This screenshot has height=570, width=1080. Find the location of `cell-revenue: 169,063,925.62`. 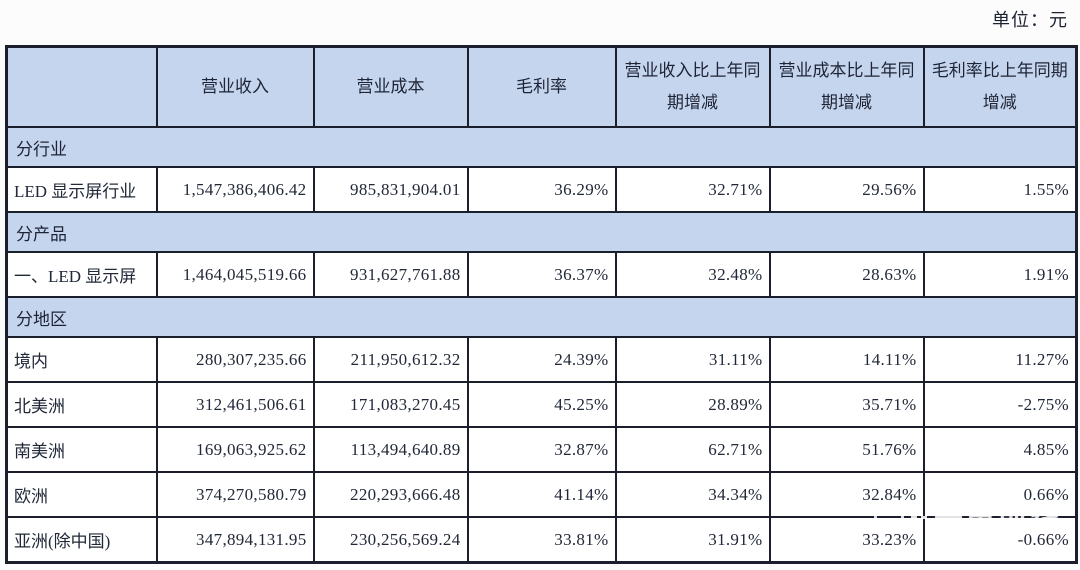

cell-revenue: 169,063,925.62 is located at coordinates (235, 449).